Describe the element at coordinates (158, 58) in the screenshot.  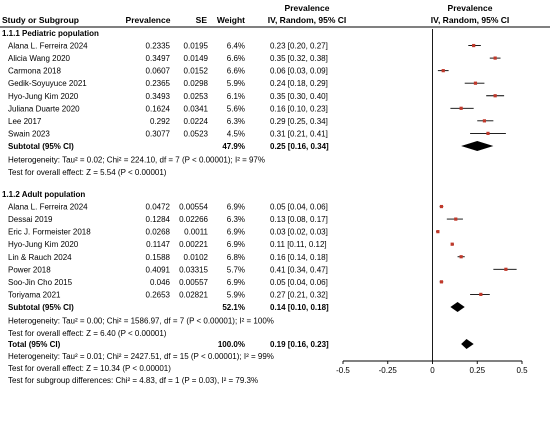
I see `study-prevalence: 0.3497` at that location.